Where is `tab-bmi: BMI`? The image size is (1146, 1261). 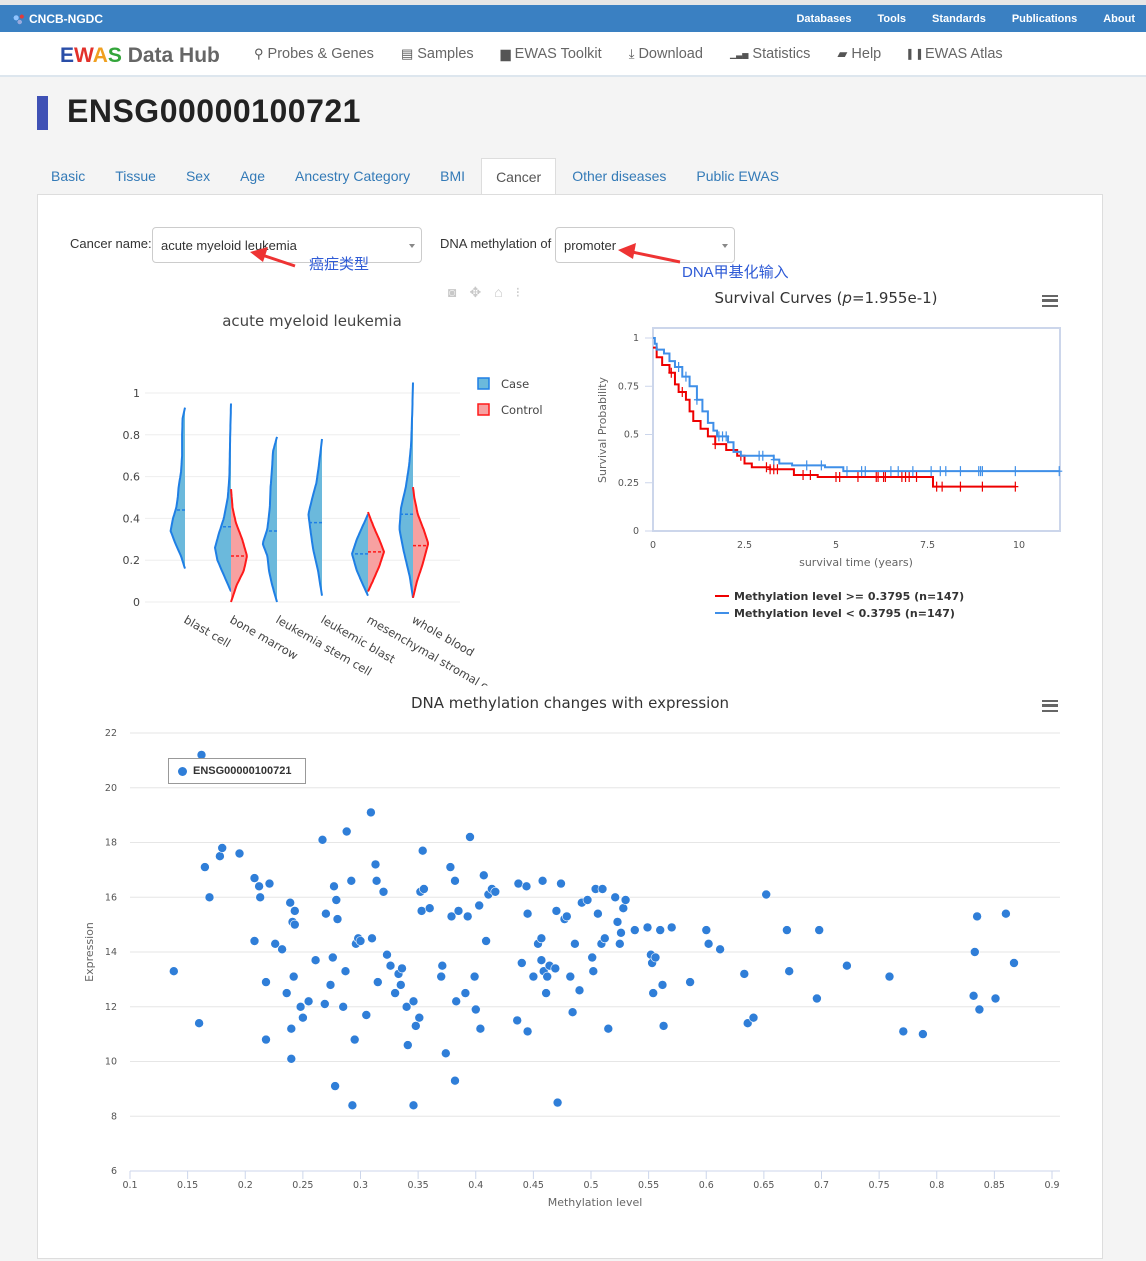 tab-bmi: BMI is located at coordinates (453, 176).